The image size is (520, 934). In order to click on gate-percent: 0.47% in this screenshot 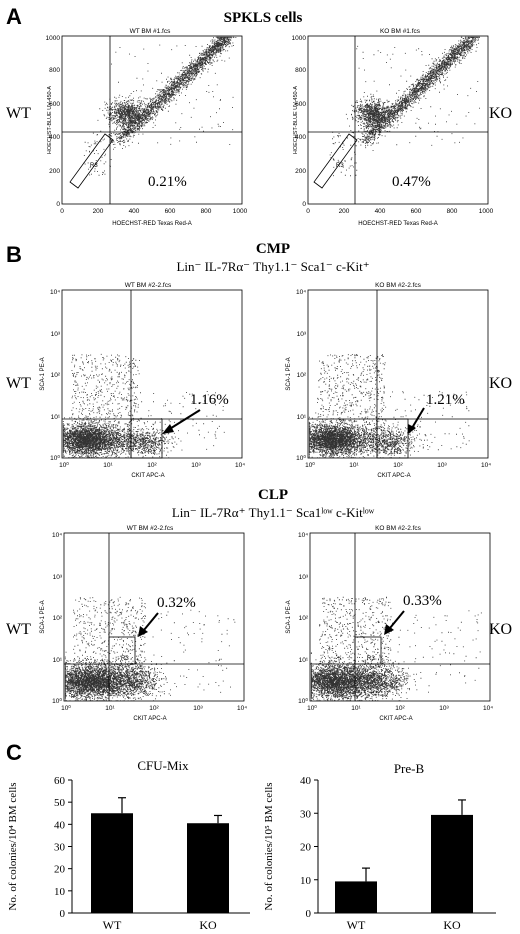, I will do `click(411, 182)`.